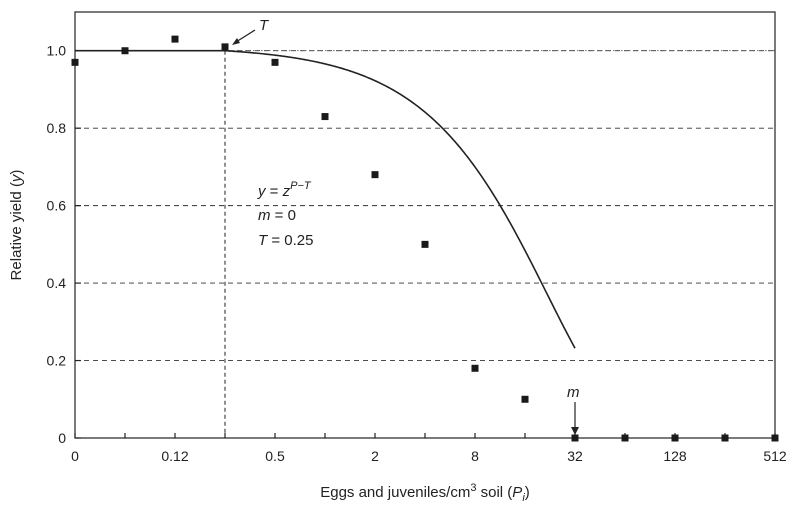  Describe the element at coordinates (57, 283) in the screenshot. I see `y-tick-label: 0.4` at that location.